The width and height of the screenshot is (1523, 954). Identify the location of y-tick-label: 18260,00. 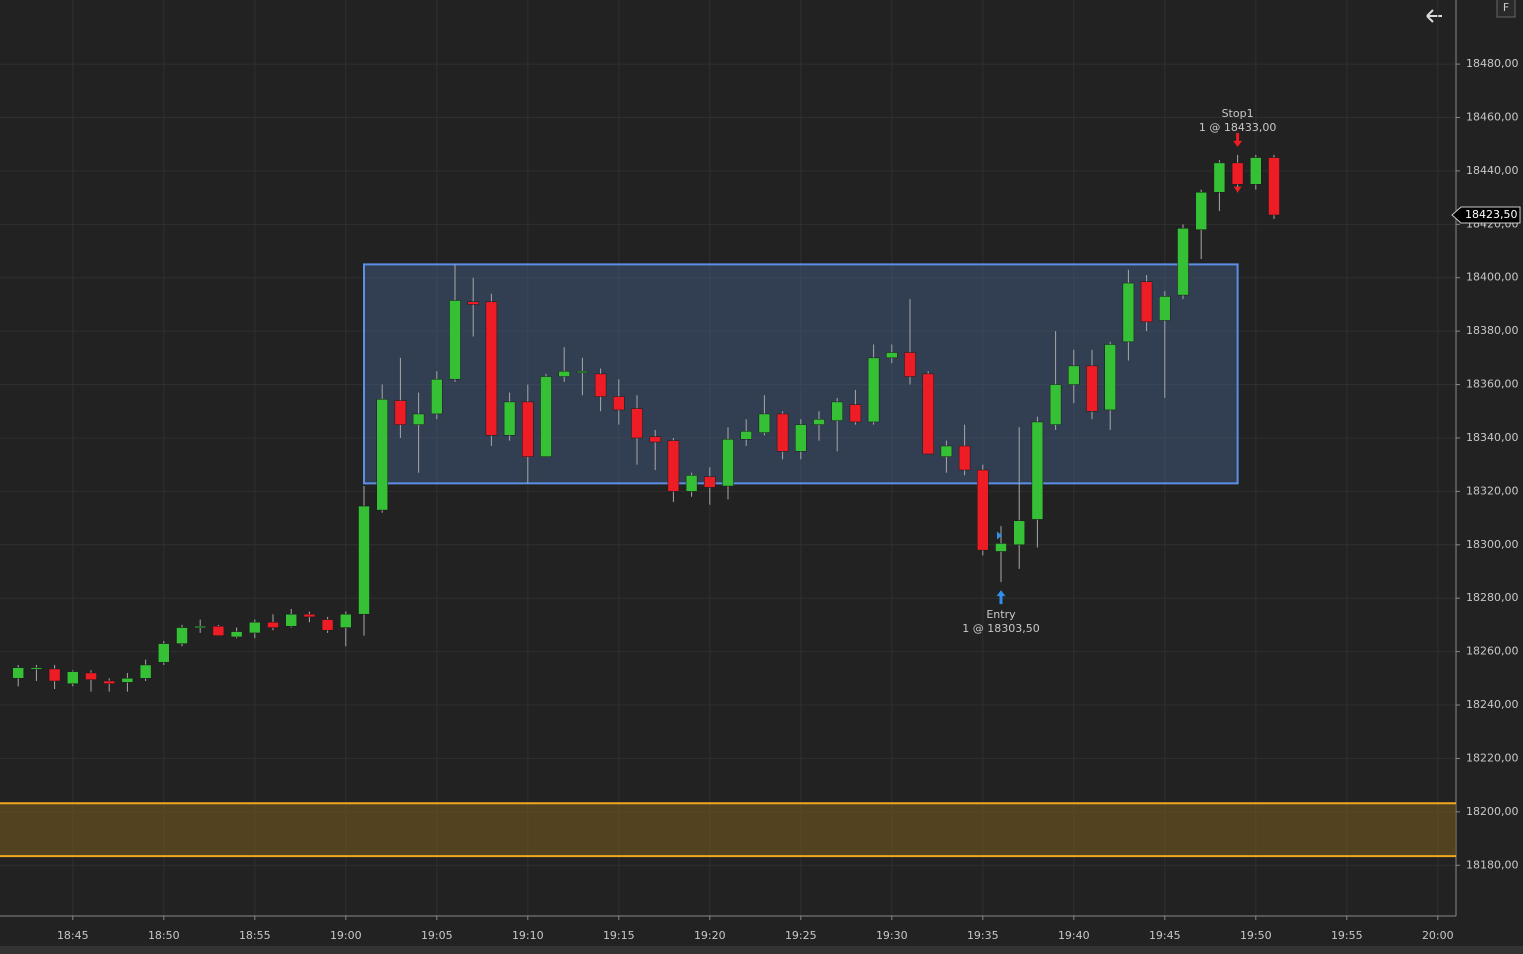
(1492, 651).